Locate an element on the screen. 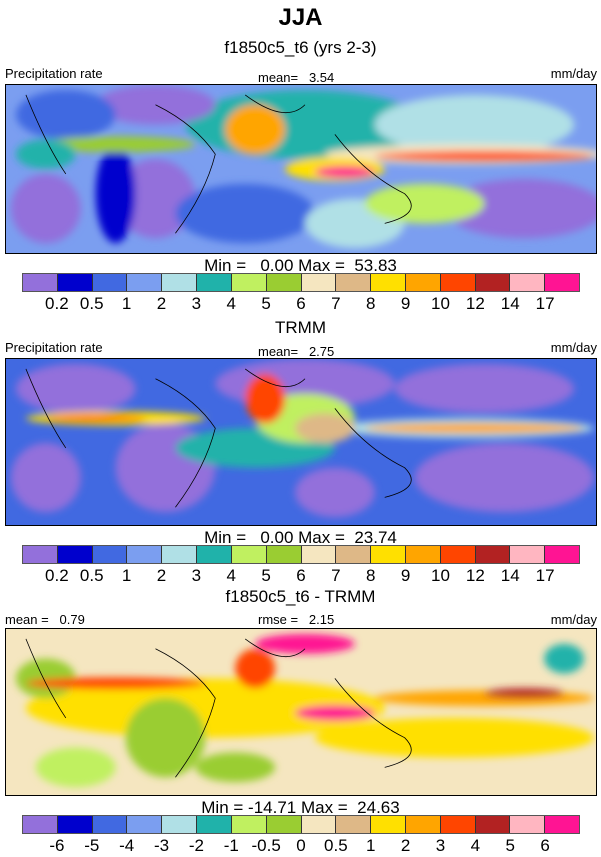 The height and width of the screenshot is (857, 601). panel-3-colorbar is located at coordinates (301, 824).